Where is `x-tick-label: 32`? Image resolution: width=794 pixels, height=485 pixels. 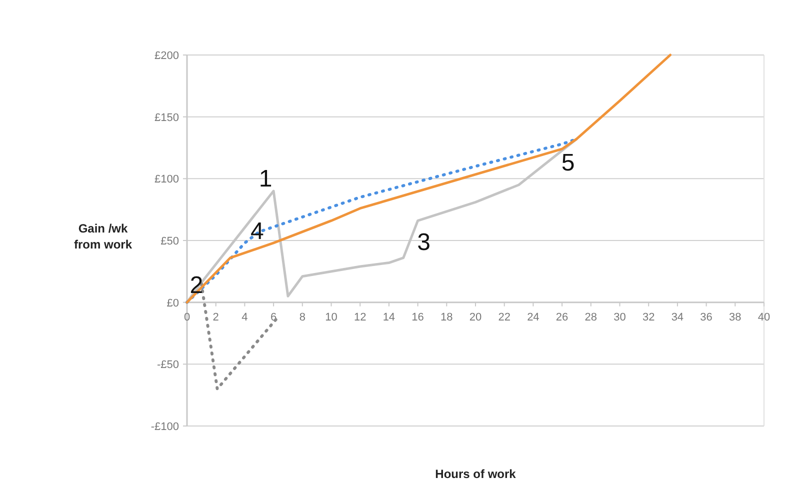
x-tick-label: 32 is located at coordinates (648, 317).